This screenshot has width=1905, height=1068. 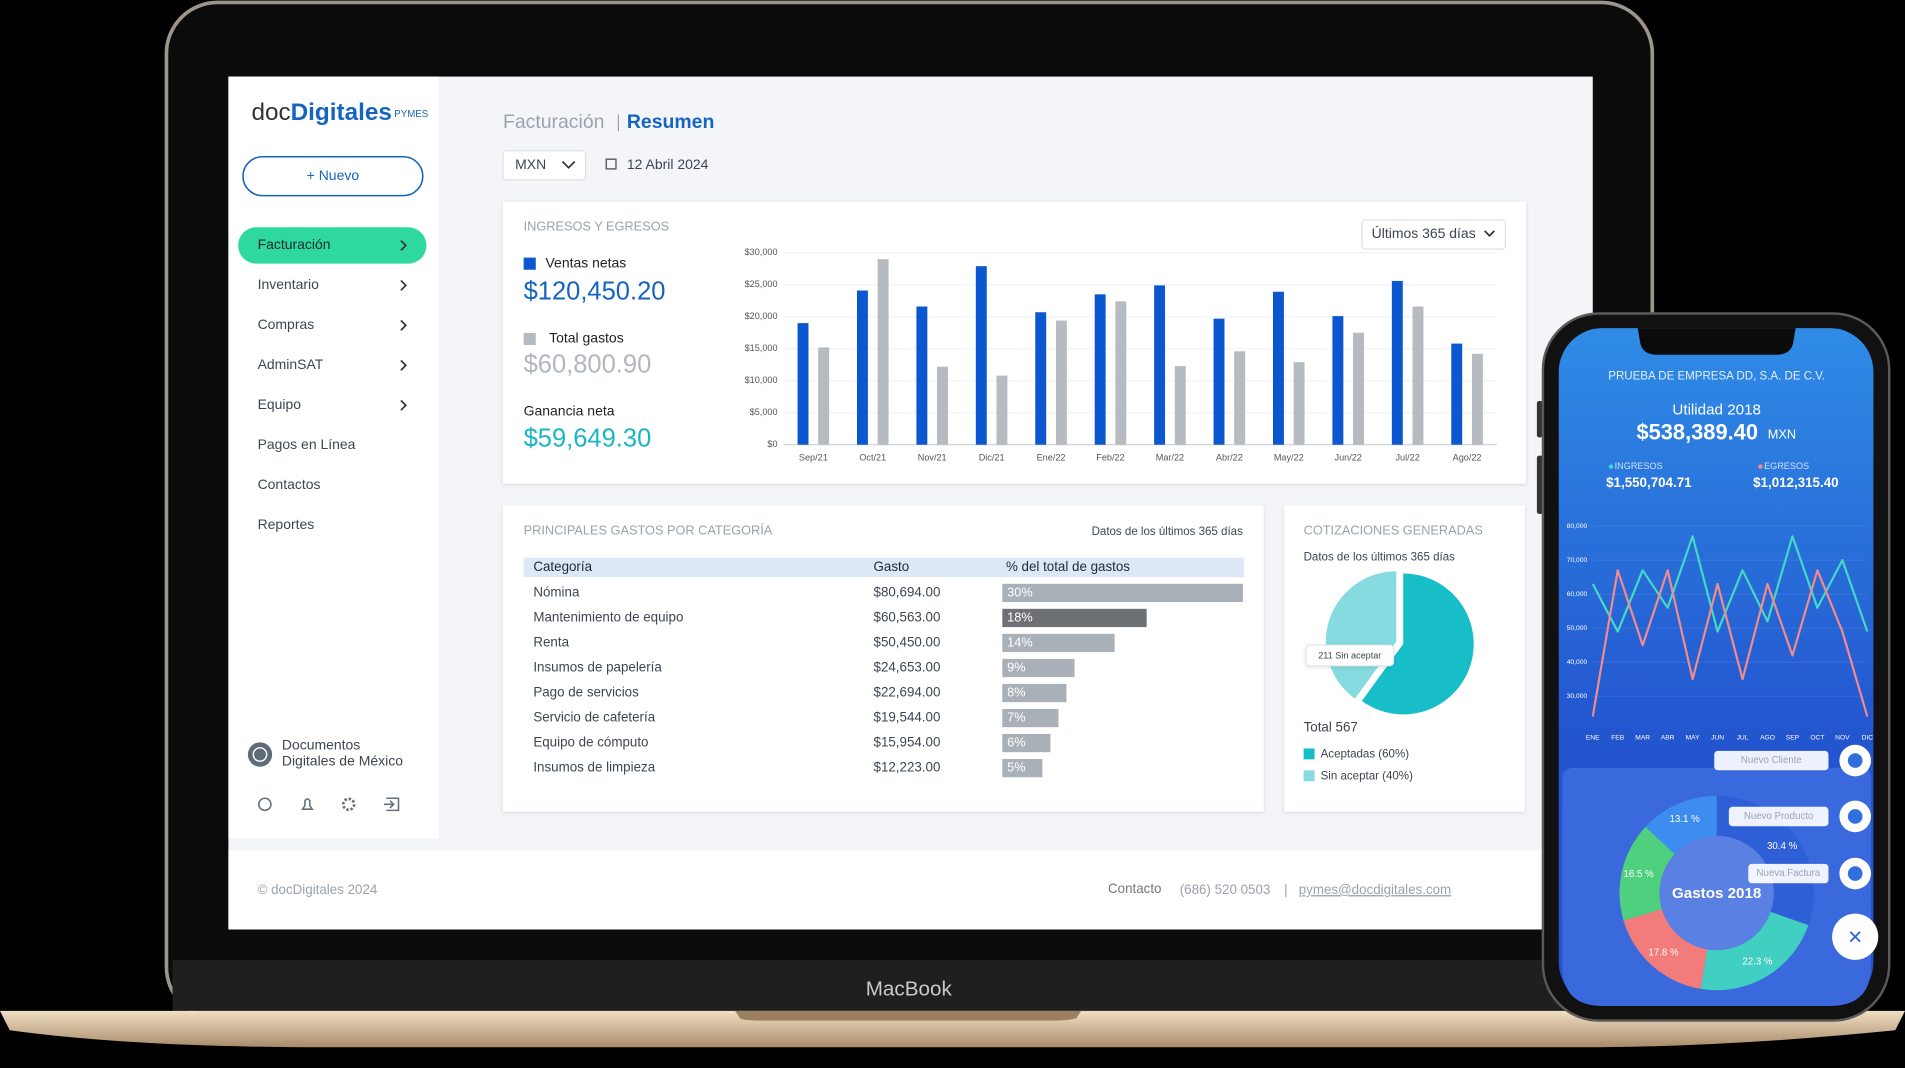 What do you see at coordinates (553, 122) in the screenshot?
I see `breadcrumb-section: Facturación` at bounding box center [553, 122].